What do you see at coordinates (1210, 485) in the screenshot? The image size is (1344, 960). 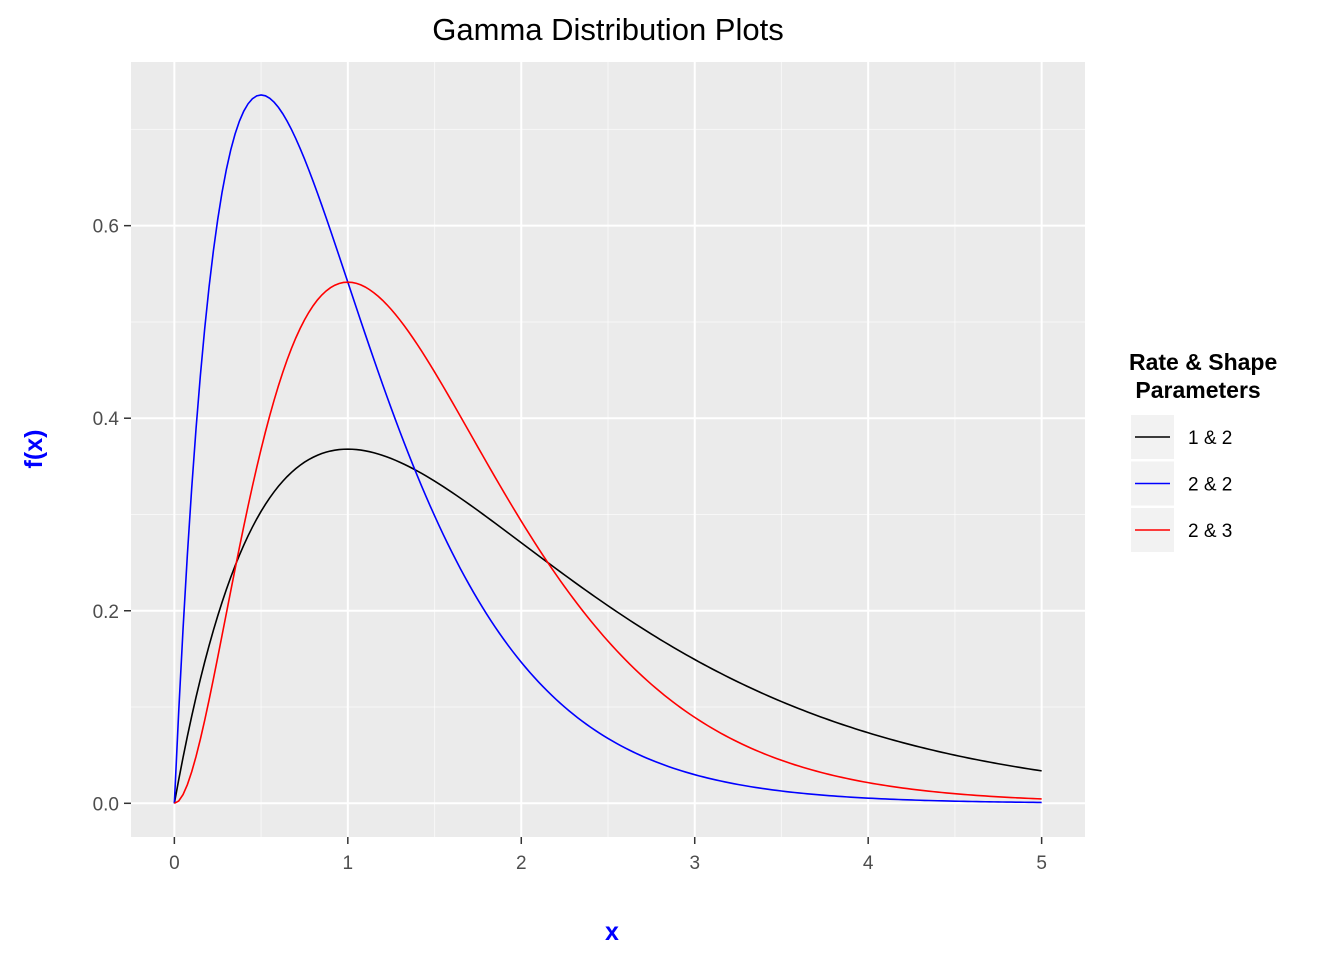 I see `legend-label: 2 & 2` at bounding box center [1210, 485].